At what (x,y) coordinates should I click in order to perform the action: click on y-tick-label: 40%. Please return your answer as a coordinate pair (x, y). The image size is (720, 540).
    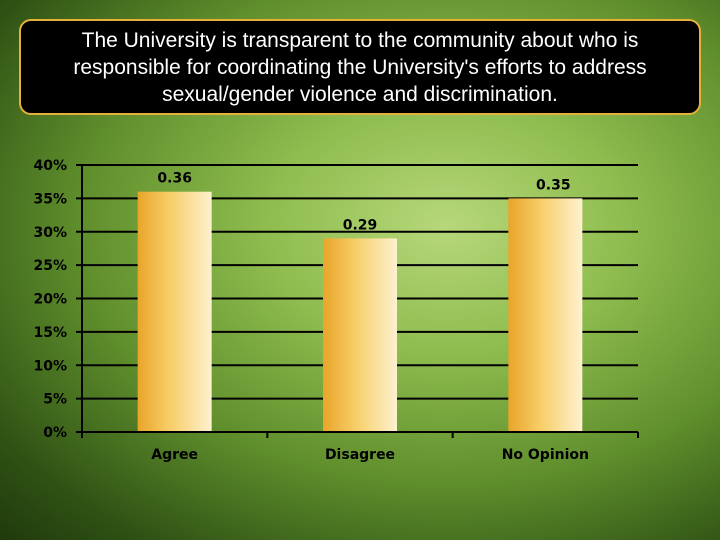
    Looking at the image, I should click on (50, 166).